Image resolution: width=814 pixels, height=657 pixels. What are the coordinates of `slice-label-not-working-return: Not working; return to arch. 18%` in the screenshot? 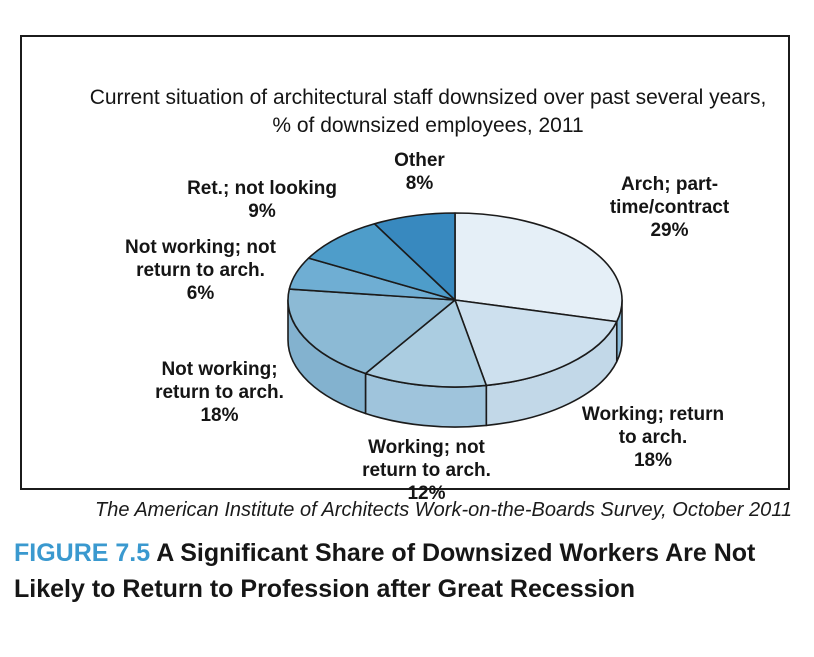 It's located at (219, 393).